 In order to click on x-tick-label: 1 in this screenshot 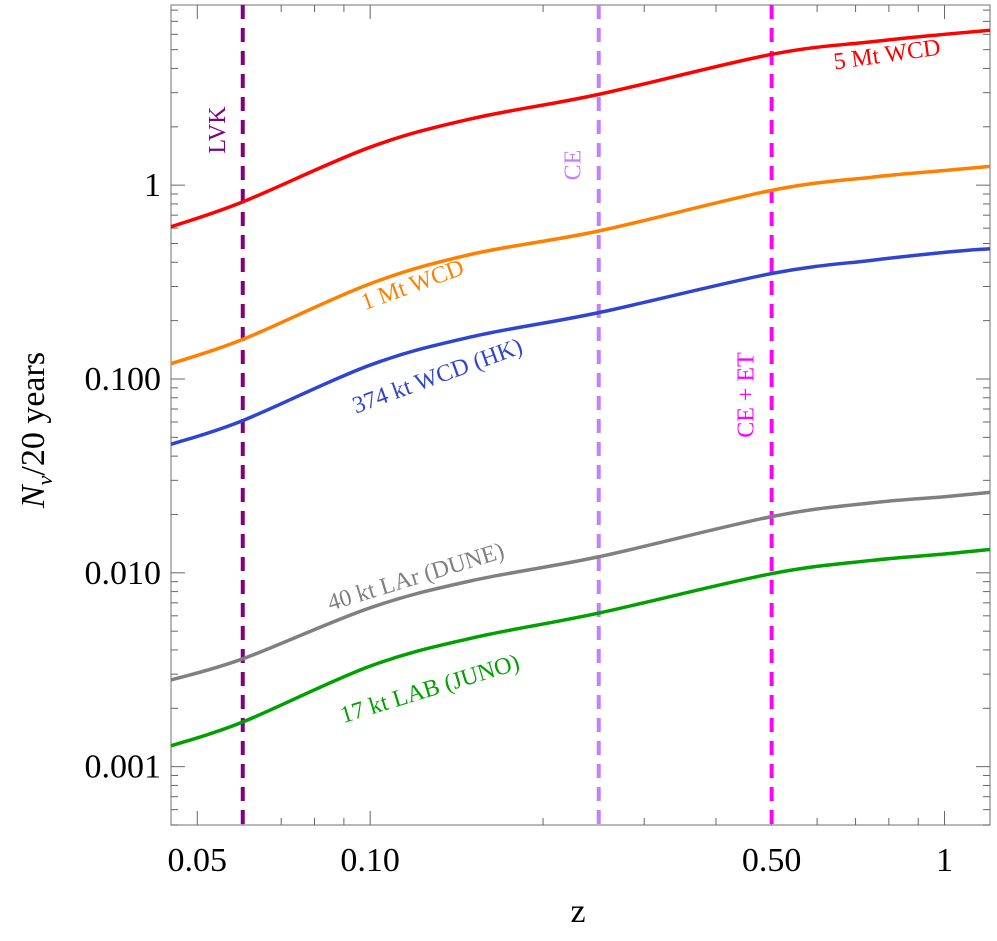, I will do `click(944, 860)`.